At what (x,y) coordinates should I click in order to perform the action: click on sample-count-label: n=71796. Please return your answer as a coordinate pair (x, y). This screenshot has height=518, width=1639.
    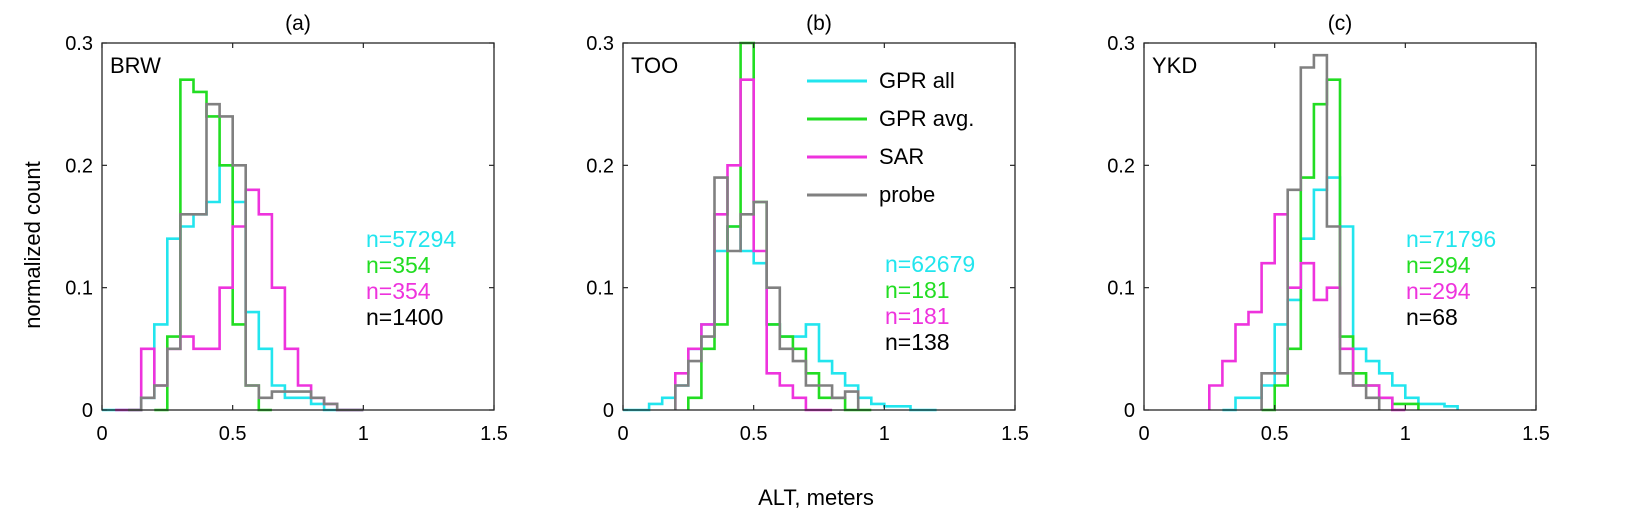
    Looking at the image, I should click on (1451, 239).